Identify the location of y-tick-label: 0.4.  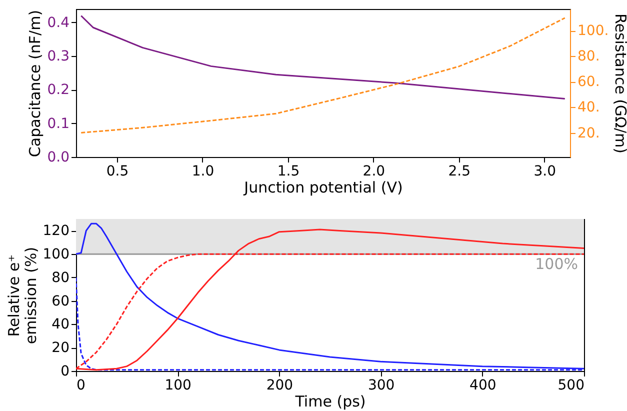
(58, 22).